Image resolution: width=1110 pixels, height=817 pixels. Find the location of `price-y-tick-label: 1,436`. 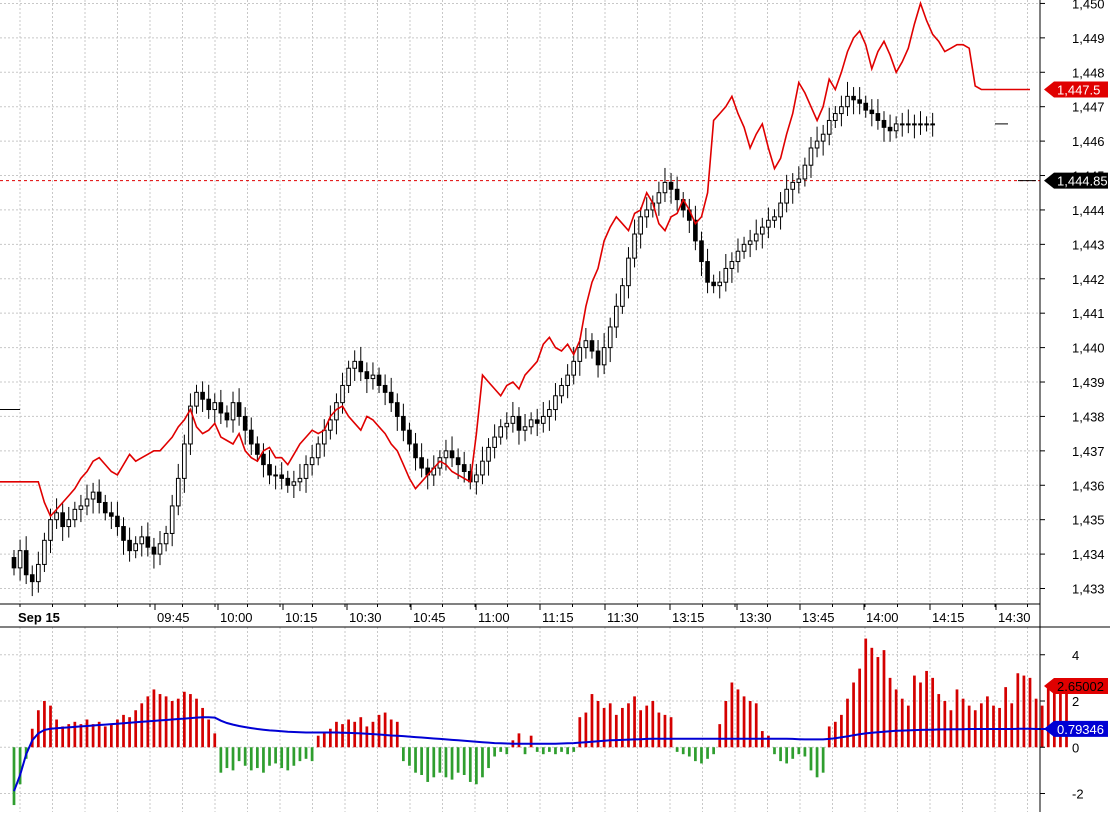

price-y-tick-label: 1,436 is located at coordinates (1088, 485).